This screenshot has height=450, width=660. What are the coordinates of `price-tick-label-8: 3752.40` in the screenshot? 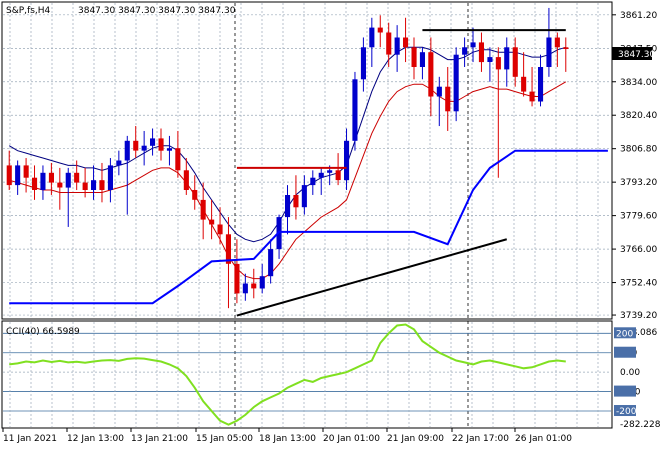 It's located at (638, 284).